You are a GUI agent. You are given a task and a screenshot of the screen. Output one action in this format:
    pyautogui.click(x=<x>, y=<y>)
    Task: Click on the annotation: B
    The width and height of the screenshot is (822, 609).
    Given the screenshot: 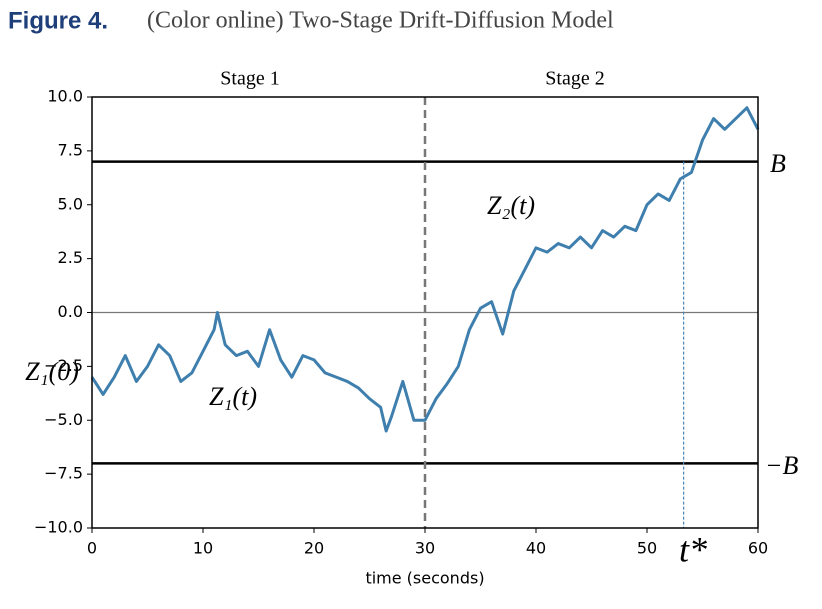 What is the action you would take?
    pyautogui.click(x=778, y=163)
    